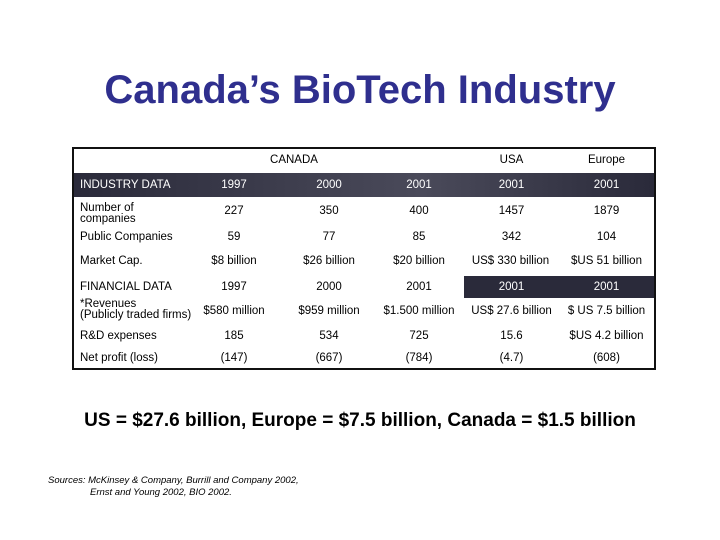 The image size is (720, 540). Describe the element at coordinates (329, 358) in the screenshot. I see `profit-canada-2000: (667)` at that location.